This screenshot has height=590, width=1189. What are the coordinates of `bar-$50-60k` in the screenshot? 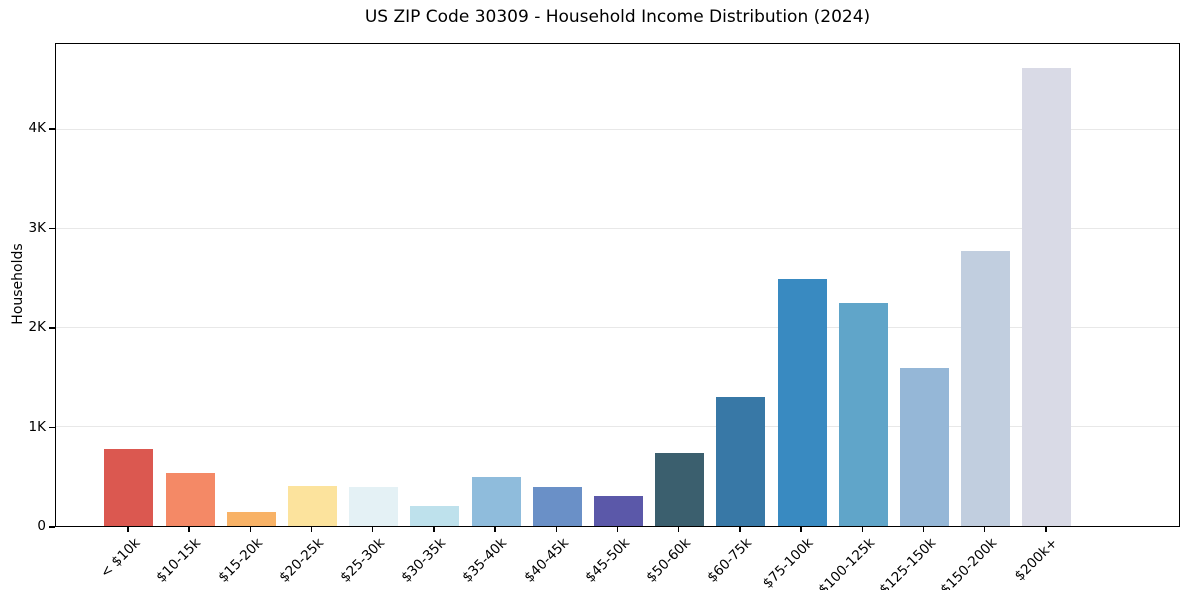 It's located at (680, 489).